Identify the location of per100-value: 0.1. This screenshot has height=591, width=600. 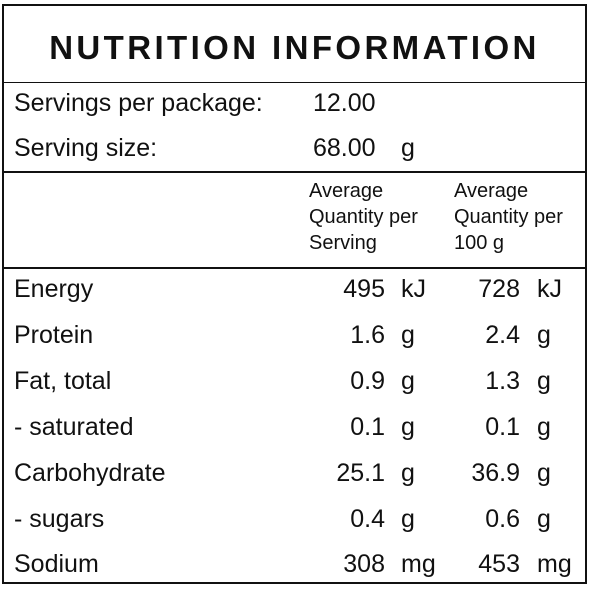
(502, 427).